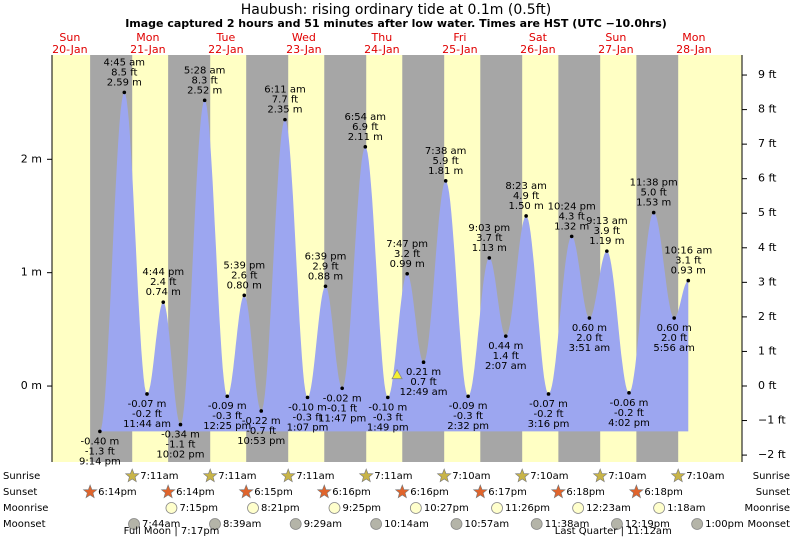 The height and width of the screenshot is (539, 793). What do you see at coordinates (506, 366) in the screenshot?
I see `time-label: 2:07 am` at bounding box center [506, 366].